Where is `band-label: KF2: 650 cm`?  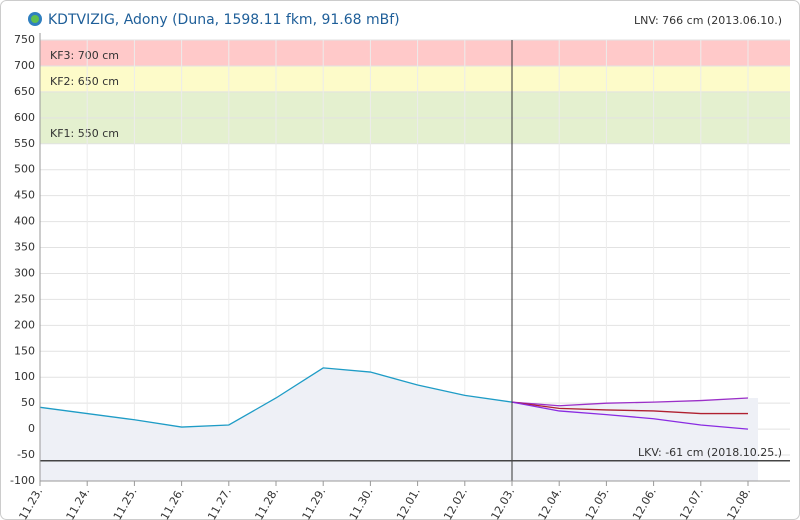 band-label: KF2: 650 cm is located at coordinates (84, 81).